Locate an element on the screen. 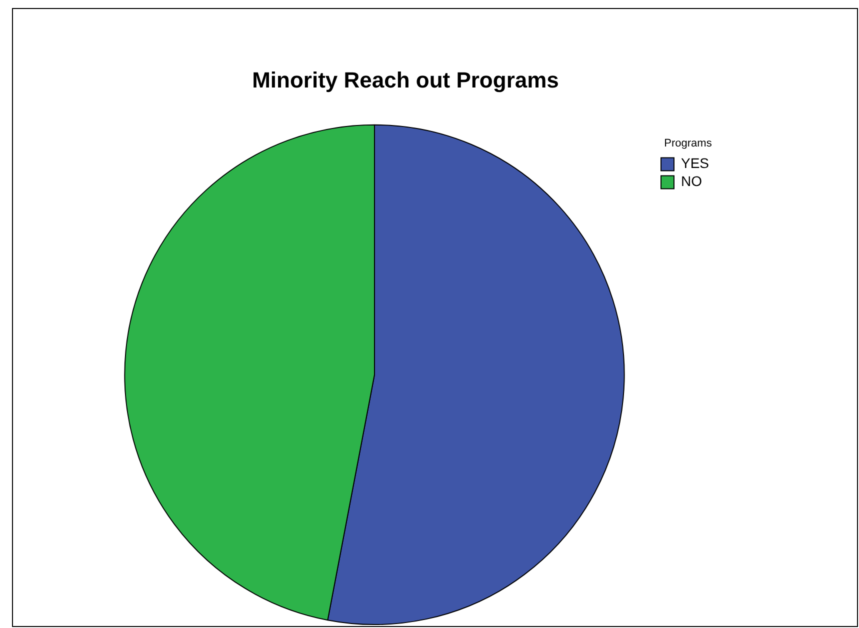 This screenshot has height=628, width=859. legend-title: Programs is located at coordinates (688, 144).